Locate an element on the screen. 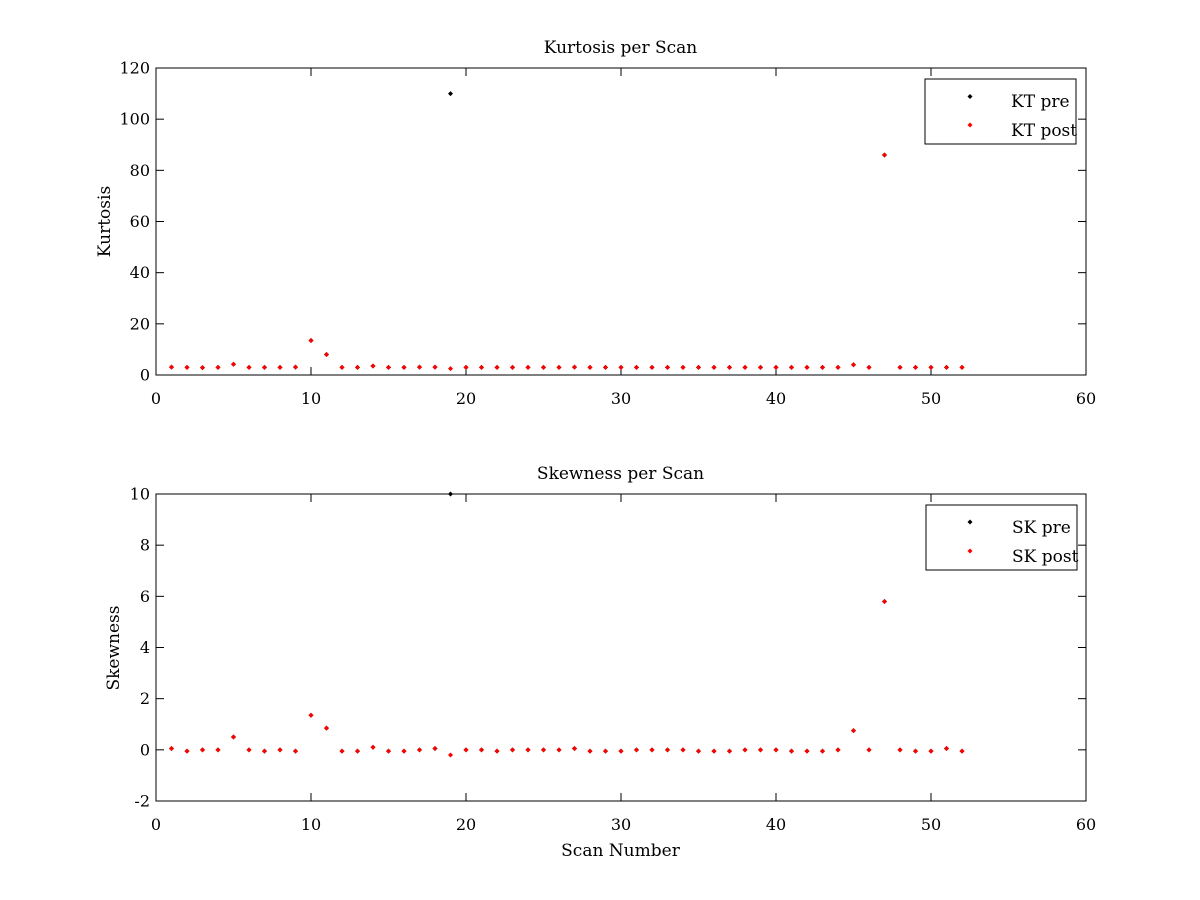  y-tick-label: 8 is located at coordinates (145, 545).